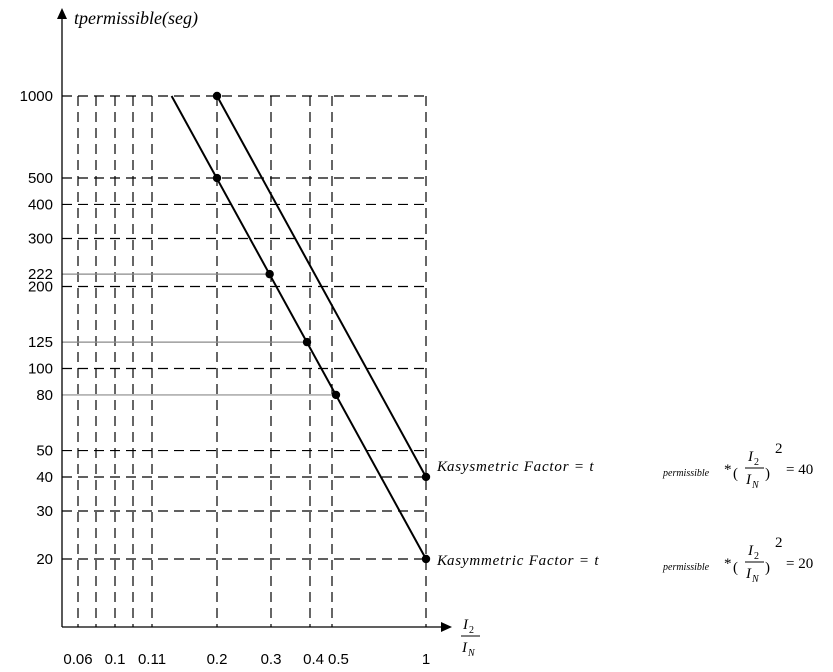 This screenshot has width=833, height=672. I want to click on annotation-k20-exp: 2, so click(779, 543).